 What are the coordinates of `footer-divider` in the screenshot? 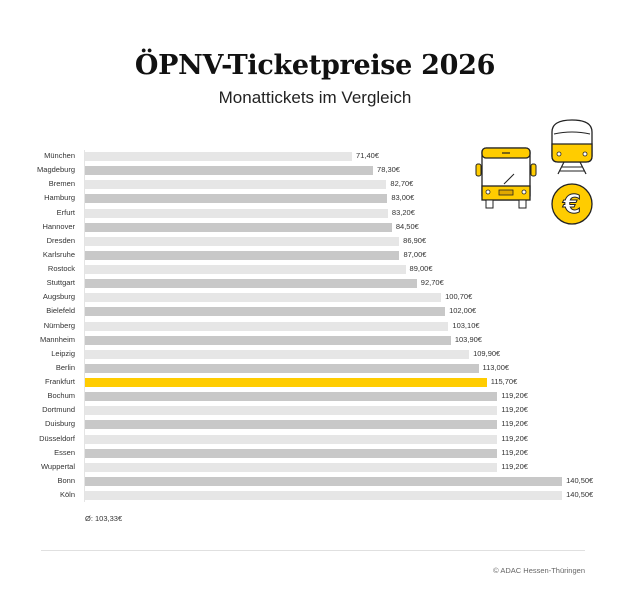 It's located at (313, 550).